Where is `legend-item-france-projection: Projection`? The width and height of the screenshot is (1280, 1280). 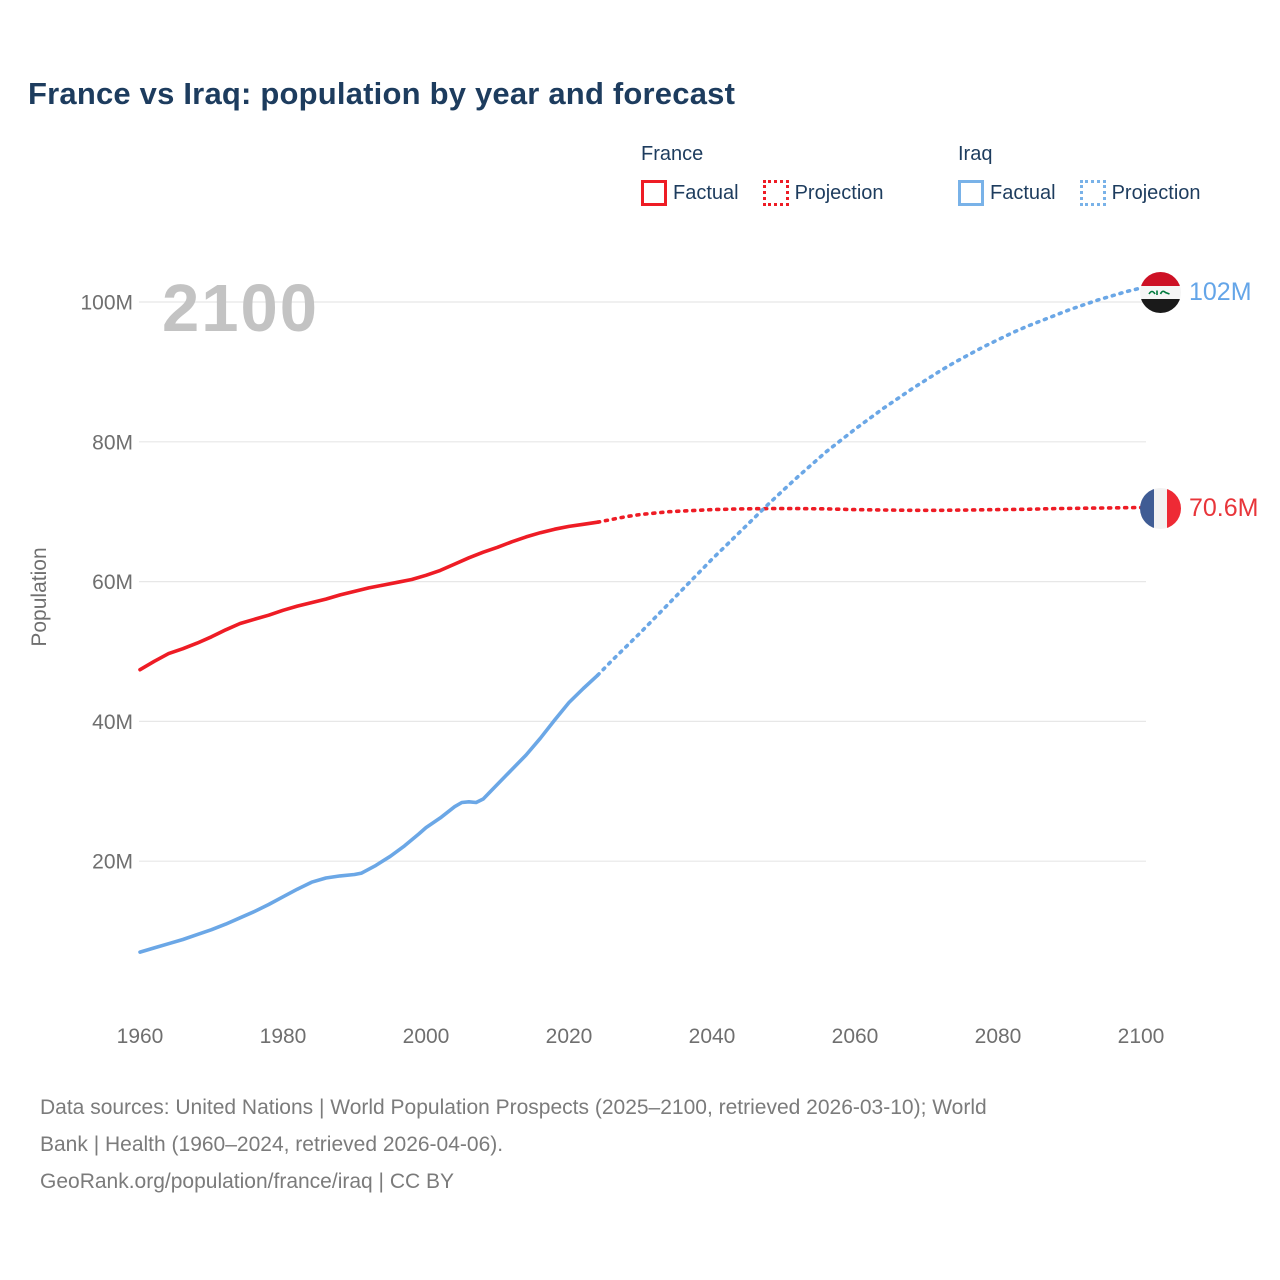 legend-item-france-projection: Projection is located at coordinates (823, 193).